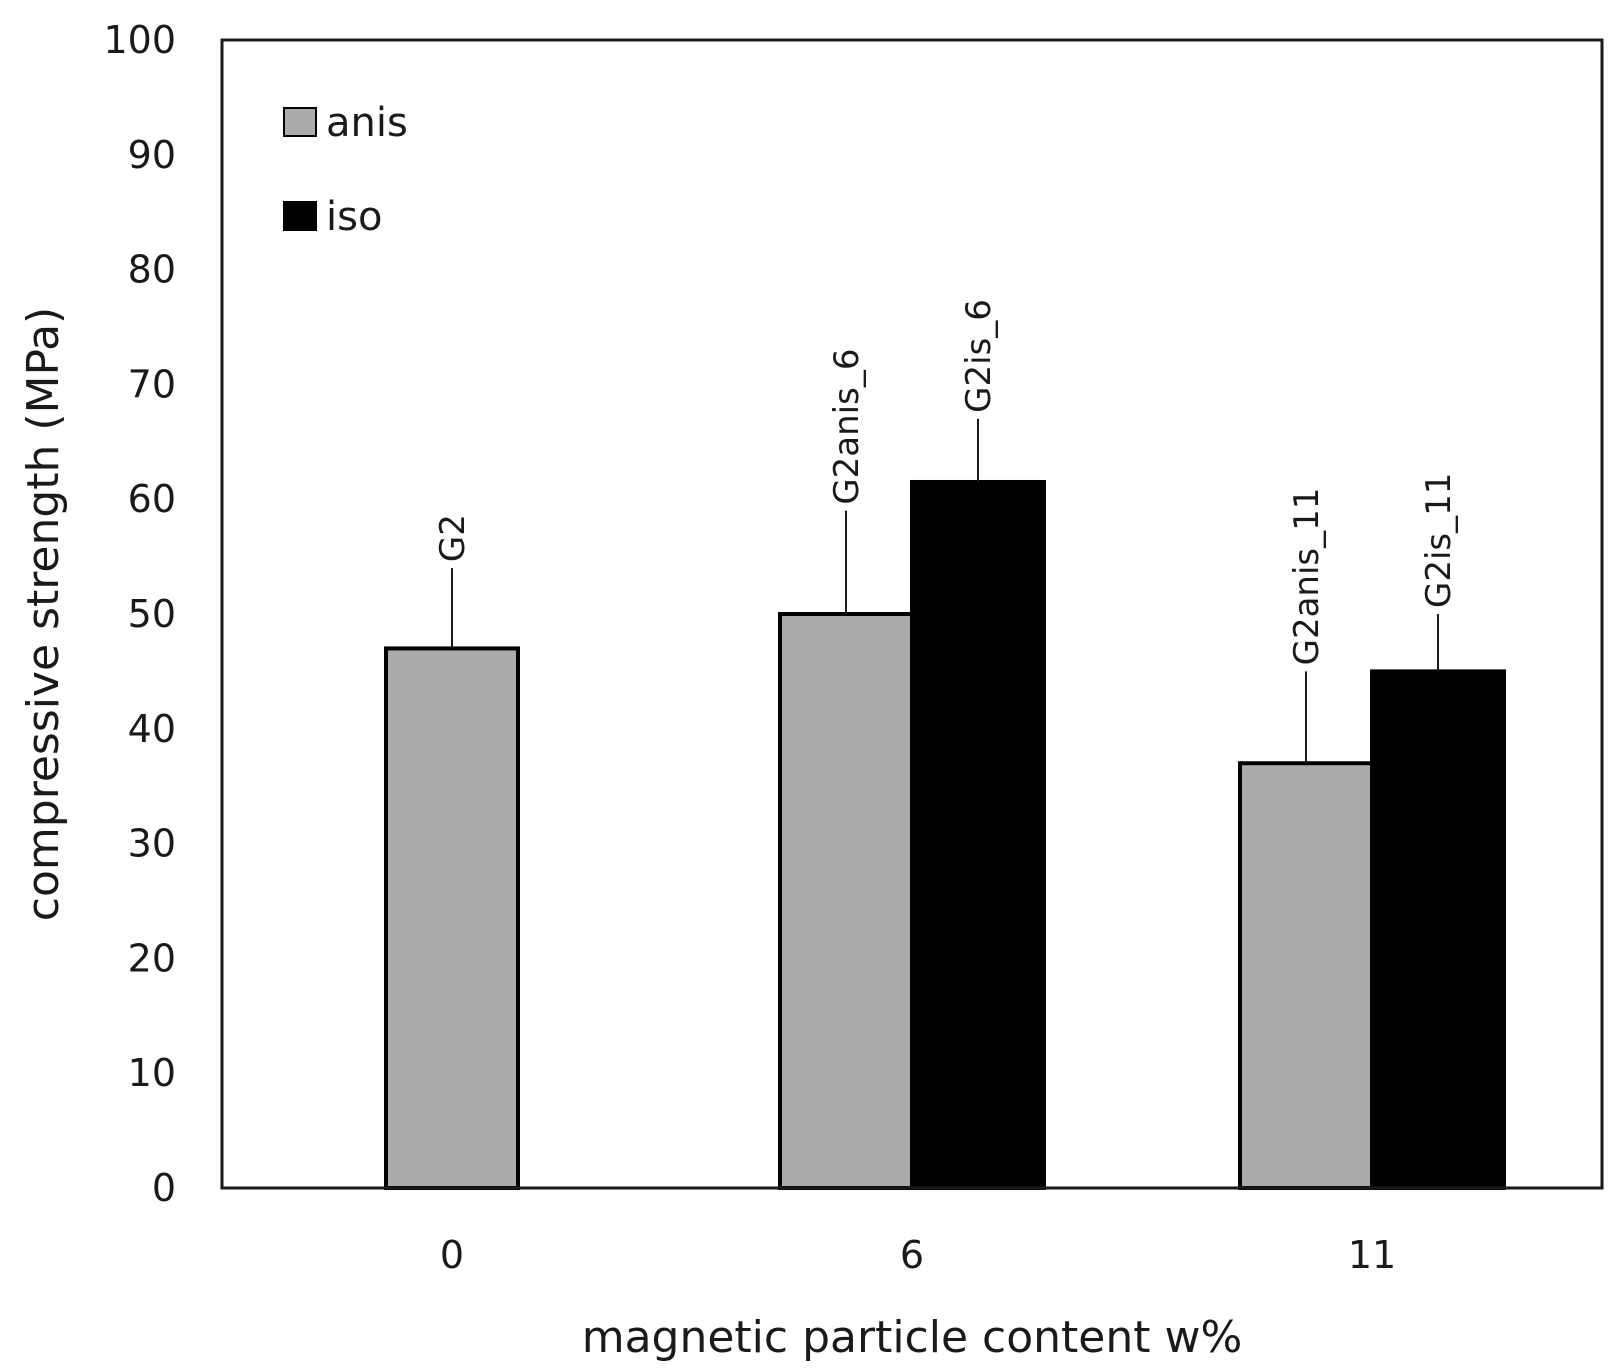 The width and height of the screenshot is (1612, 1372). I want to click on y-tick-label: 80, so click(152, 270).